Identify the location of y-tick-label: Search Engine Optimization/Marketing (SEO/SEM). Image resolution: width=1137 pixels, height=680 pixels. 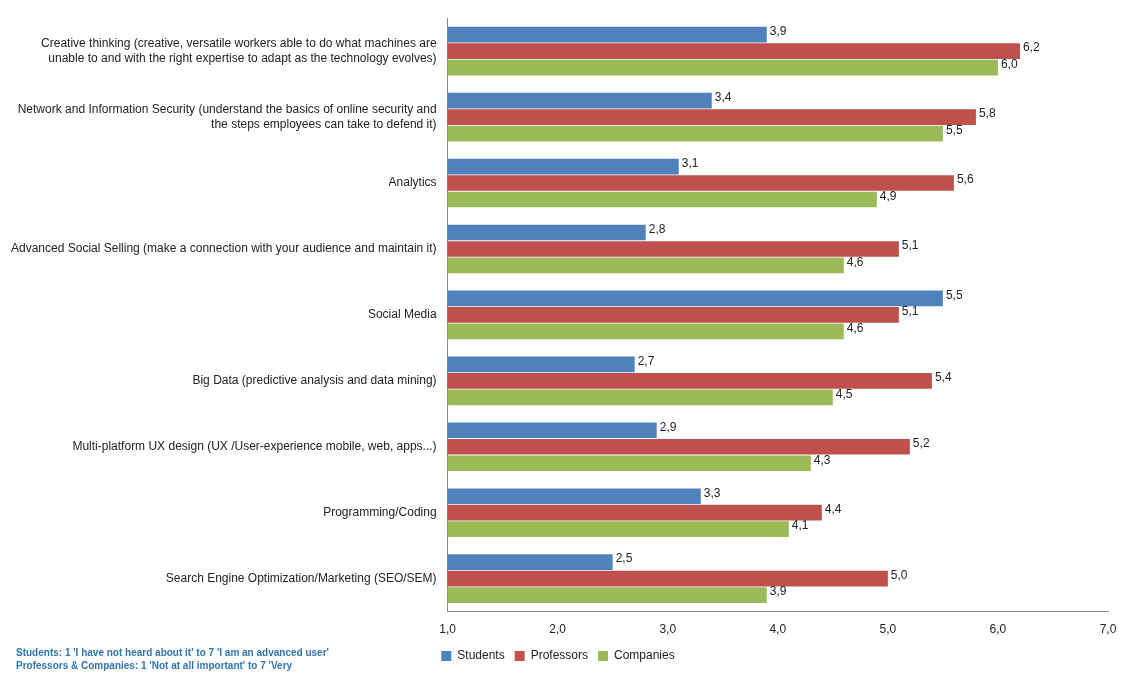
(301, 577).